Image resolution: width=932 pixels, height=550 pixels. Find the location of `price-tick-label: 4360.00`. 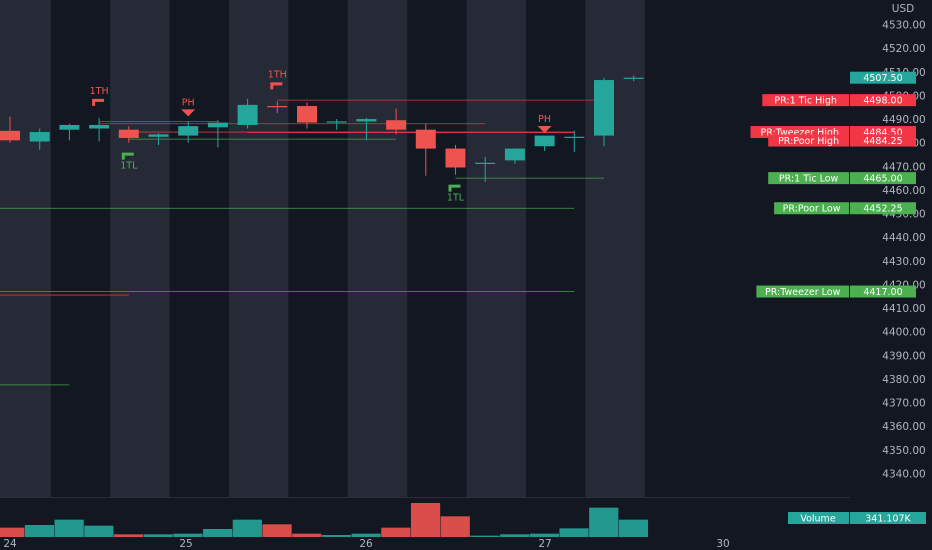

price-tick-label: 4360.00 is located at coordinates (903, 427).